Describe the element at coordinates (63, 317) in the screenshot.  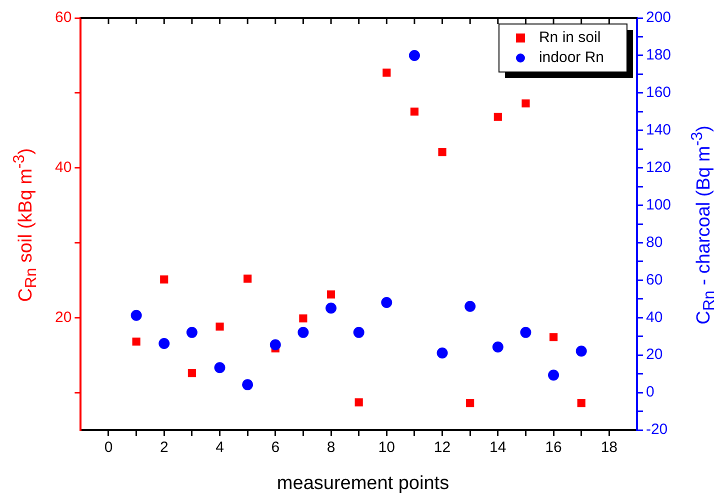
I see `y-tick-label: 20` at that location.